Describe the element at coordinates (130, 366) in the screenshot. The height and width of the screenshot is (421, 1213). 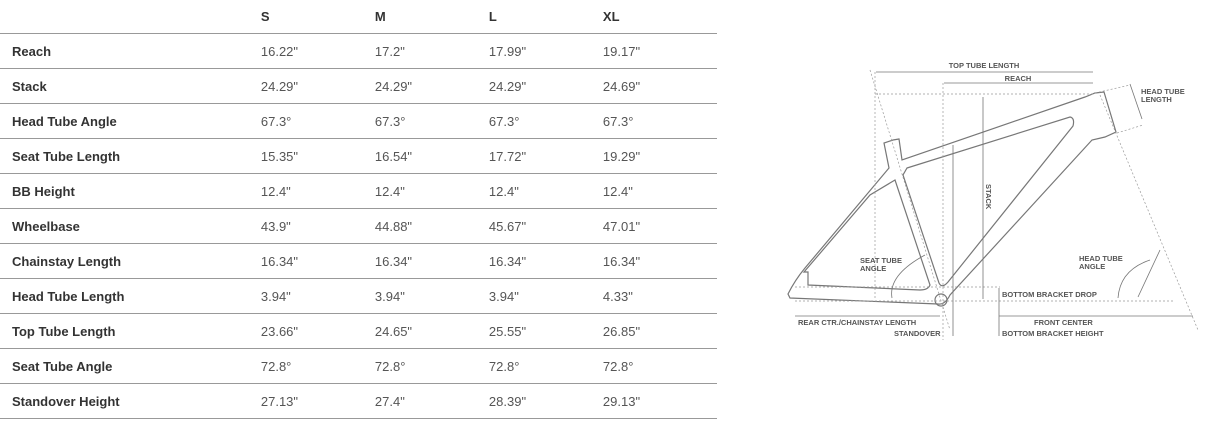
I see `row-label: Seat Tube Angle` at that location.